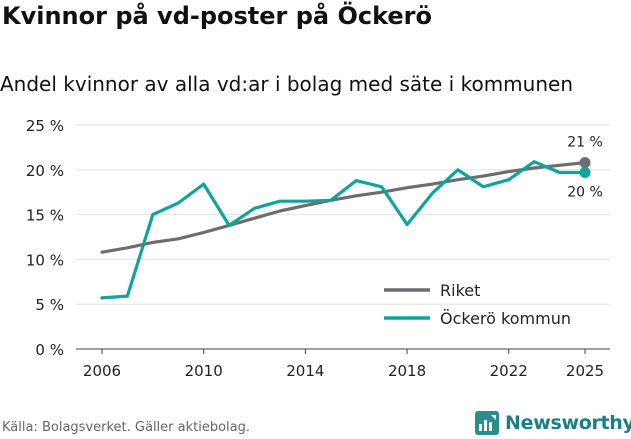 Image resolution: width=631 pixels, height=439 pixels. I want to click on page-title: Kvinnor på vd-poster på Öckerö, so click(217, 16).